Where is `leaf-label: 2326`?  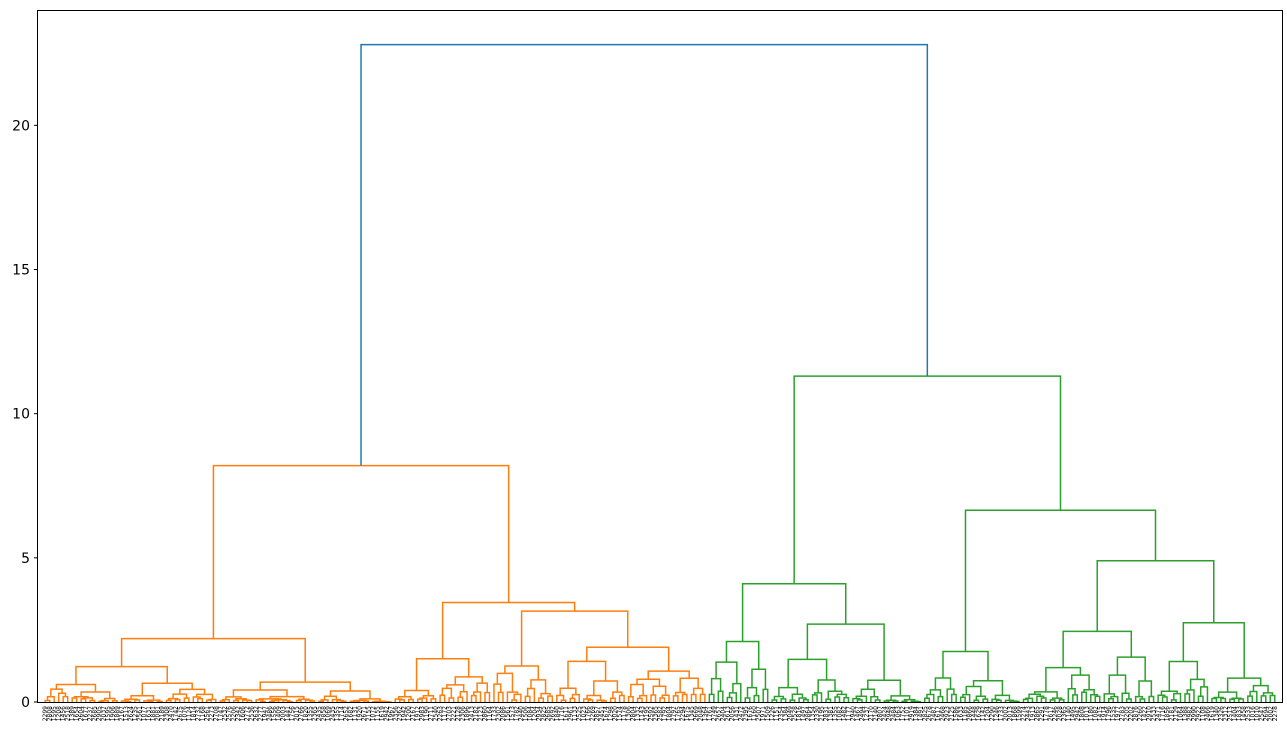 leaf-label: 2326 is located at coordinates (1221, 713).